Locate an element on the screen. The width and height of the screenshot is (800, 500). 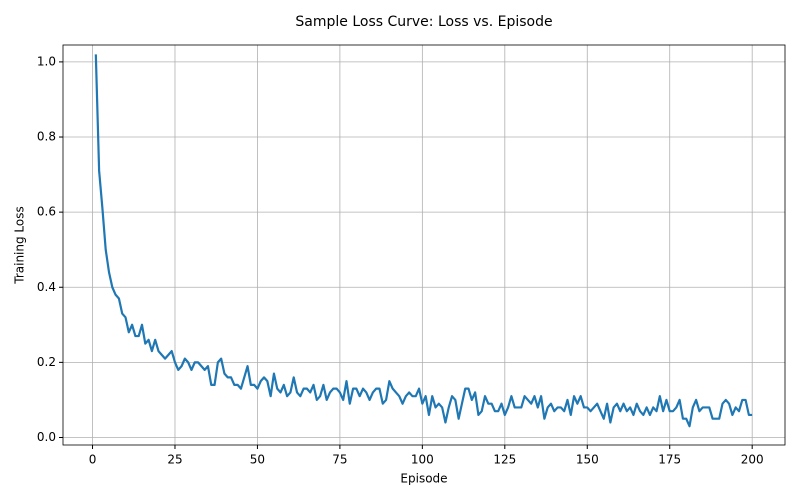
x-tick-label: 25 is located at coordinates (174, 460).